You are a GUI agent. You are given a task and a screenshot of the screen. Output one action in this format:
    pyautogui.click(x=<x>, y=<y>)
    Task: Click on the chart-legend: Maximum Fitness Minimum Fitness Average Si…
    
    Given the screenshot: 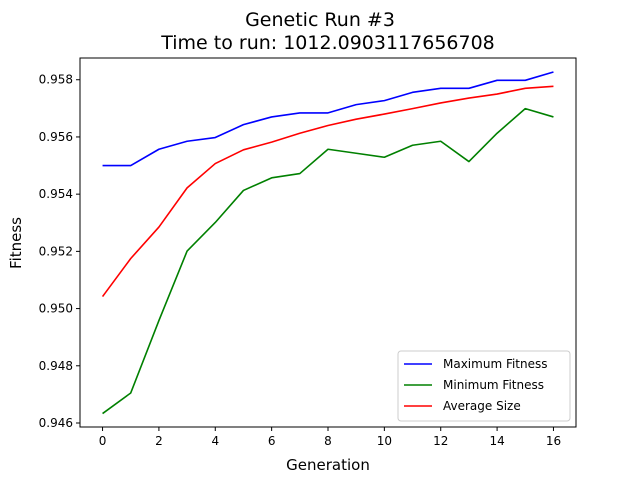 What is the action you would take?
    pyautogui.click(x=484, y=386)
    